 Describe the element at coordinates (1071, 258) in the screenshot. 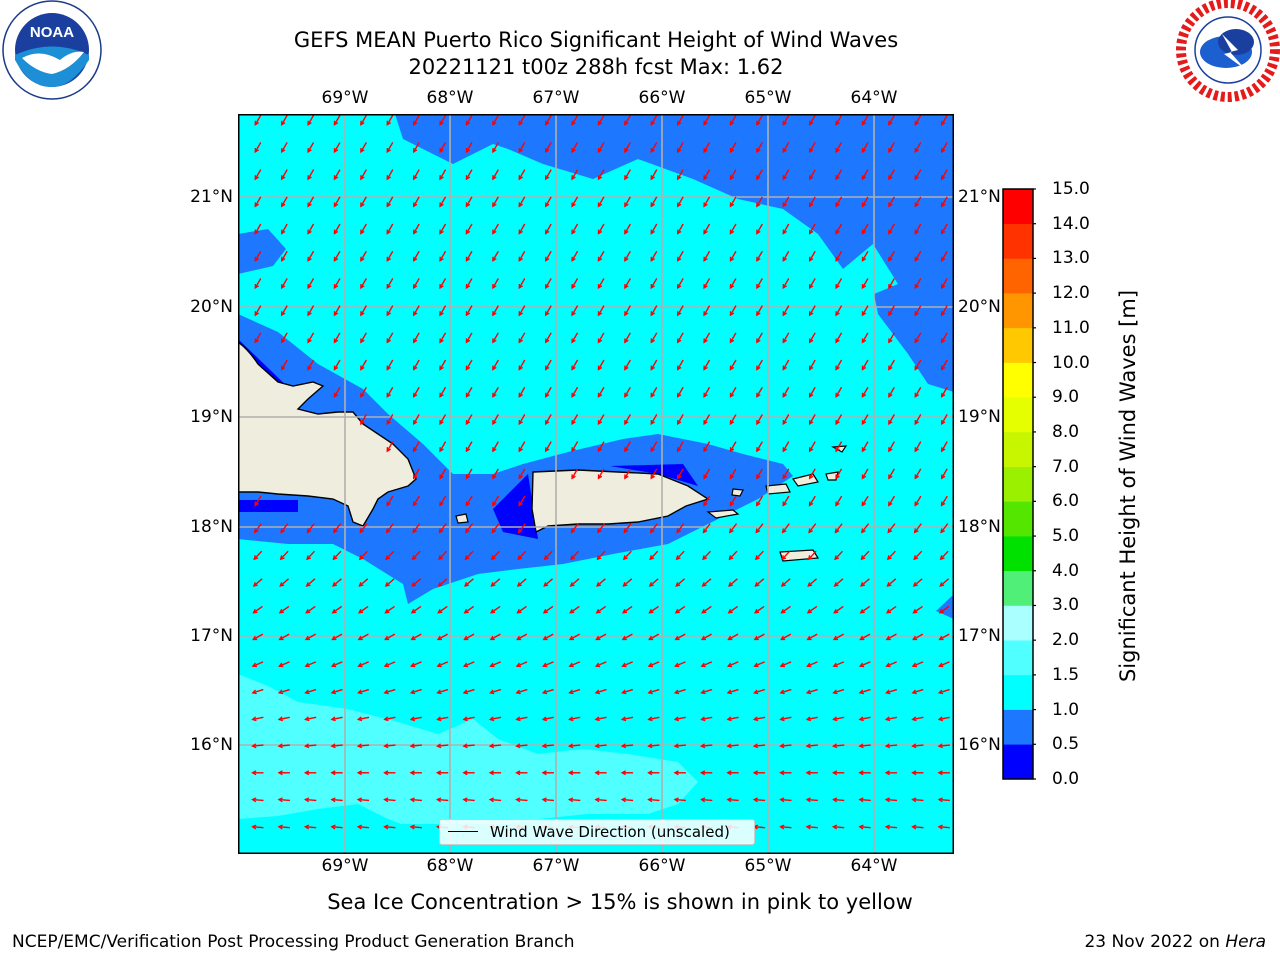

I see `colorbar-tick-label: 13.0` at that location.